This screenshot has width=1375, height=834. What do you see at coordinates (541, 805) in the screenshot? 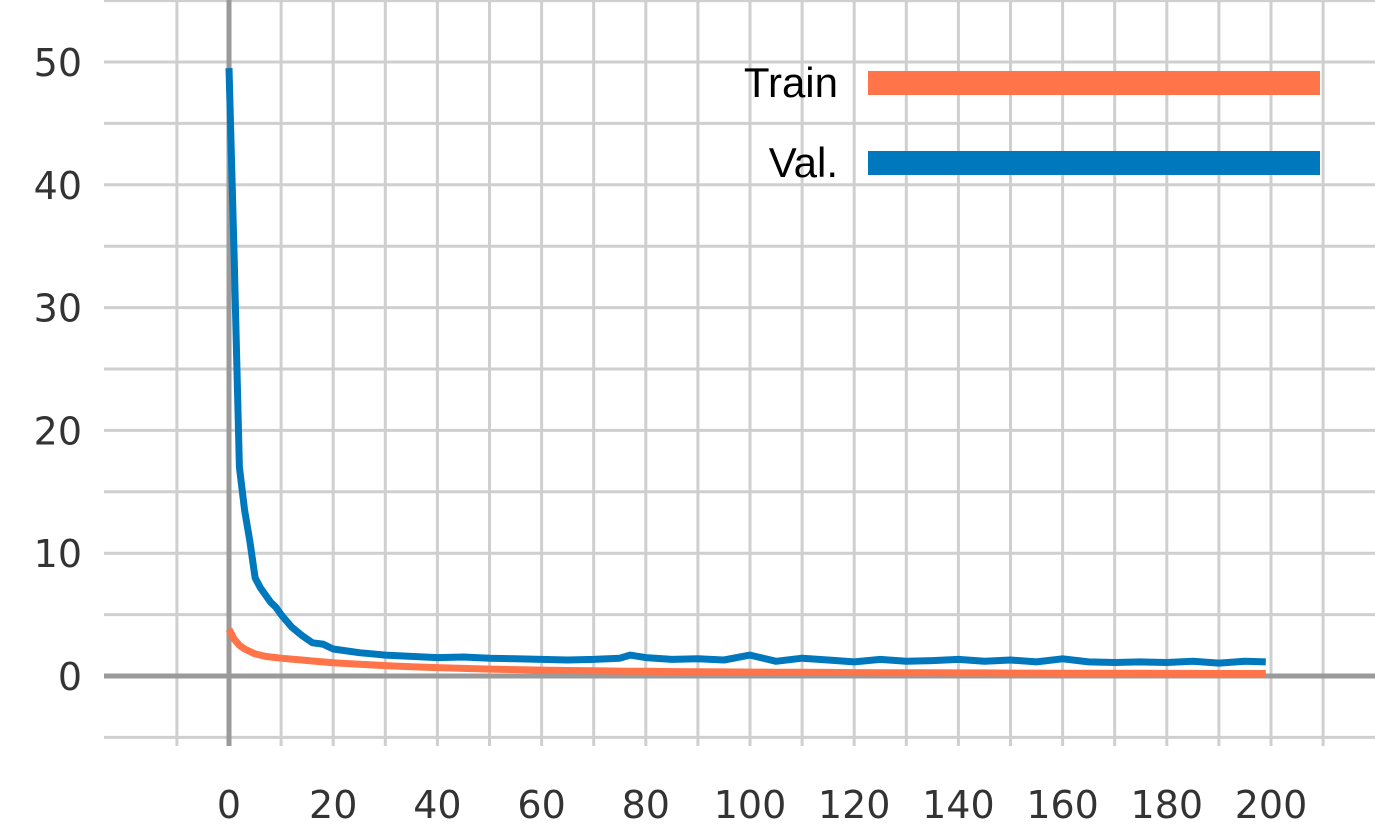
I see `x-tick-label: 60` at bounding box center [541, 805].